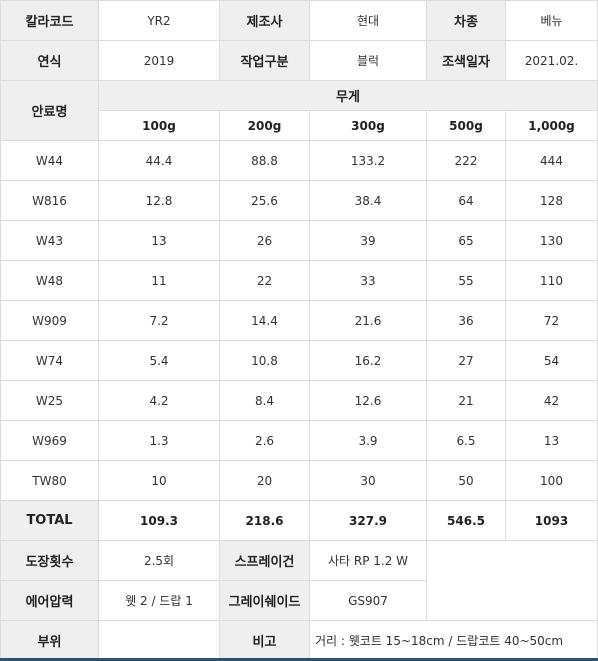  Describe the element at coordinates (299, 659) in the screenshot. I see `bottom-bar` at that location.